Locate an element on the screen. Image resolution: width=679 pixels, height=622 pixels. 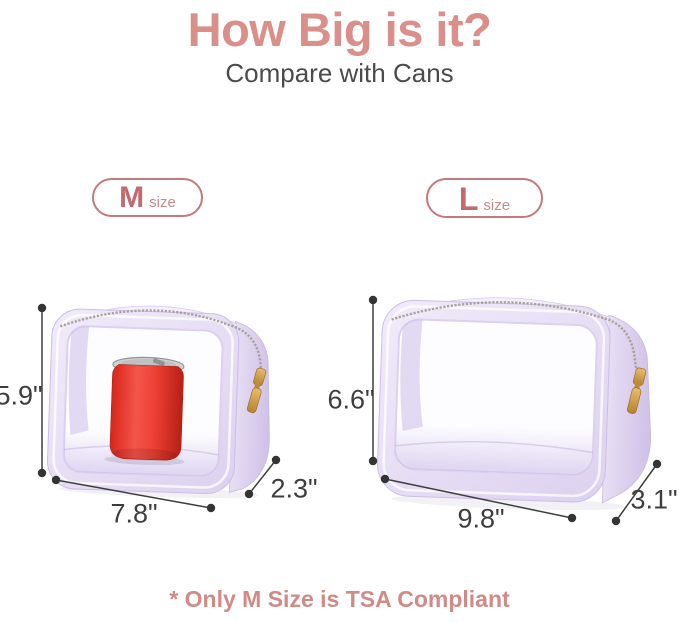
m-depth-label: 2.3" is located at coordinates (294, 488).